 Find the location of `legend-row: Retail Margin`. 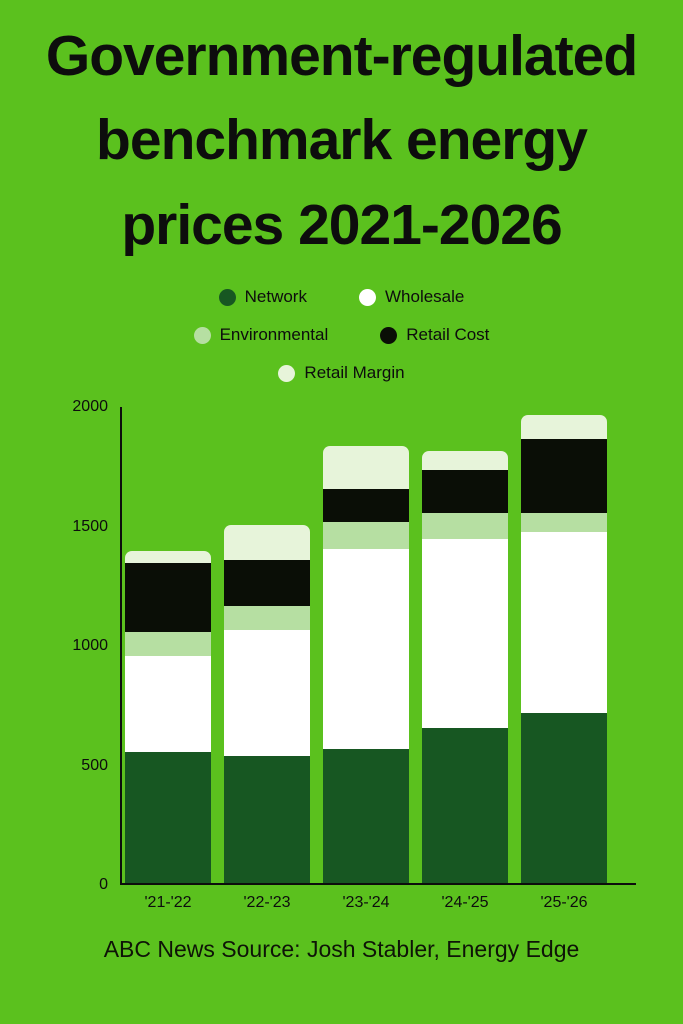

legend-row: Retail Margin is located at coordinates (341, 373).